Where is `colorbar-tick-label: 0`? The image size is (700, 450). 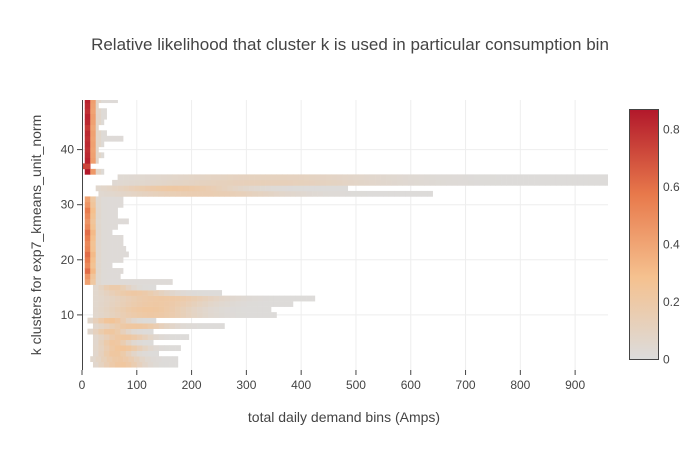
colorbar-tick-label: 0 is located at coordinates (666, 360).